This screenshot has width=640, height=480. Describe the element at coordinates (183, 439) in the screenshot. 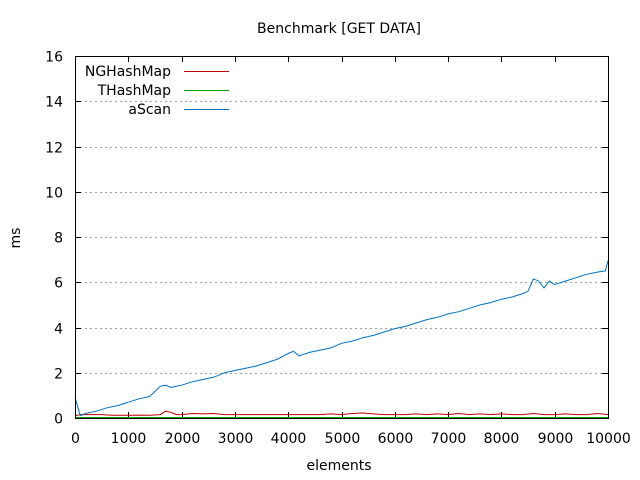

I see `x-tick-label: 2000` at that location.